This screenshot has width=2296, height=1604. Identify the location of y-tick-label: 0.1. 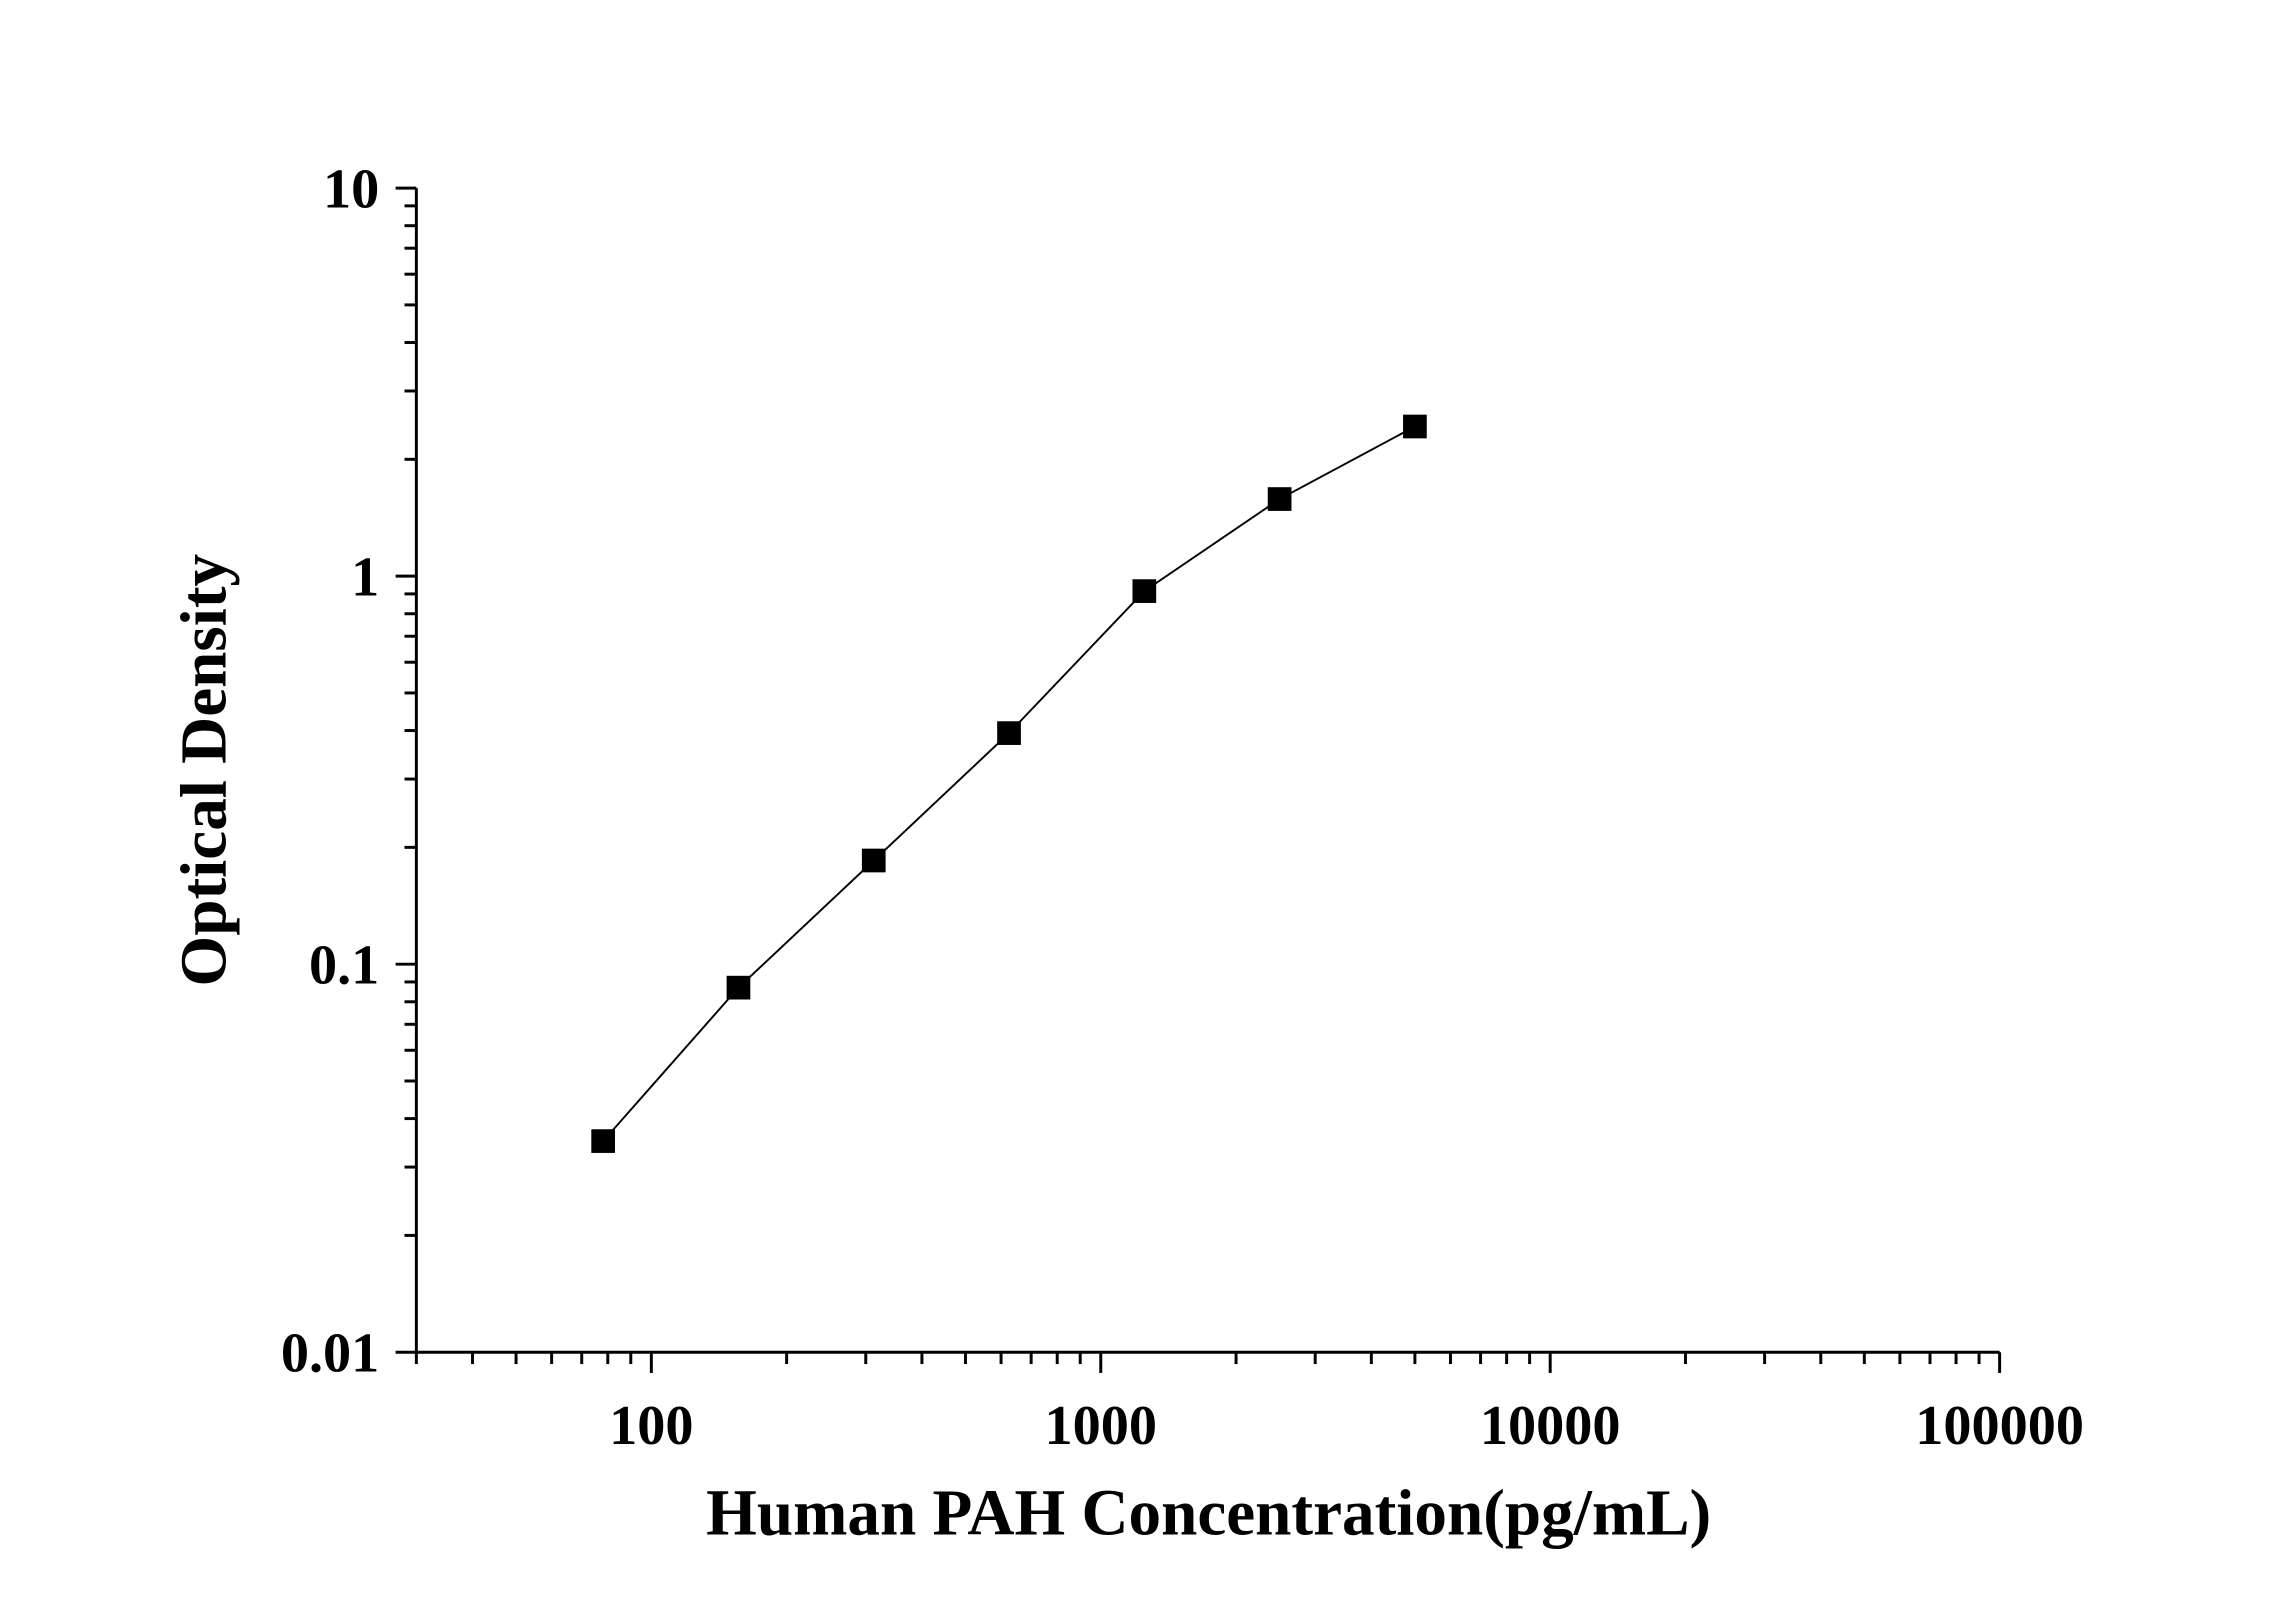
(344, 965).